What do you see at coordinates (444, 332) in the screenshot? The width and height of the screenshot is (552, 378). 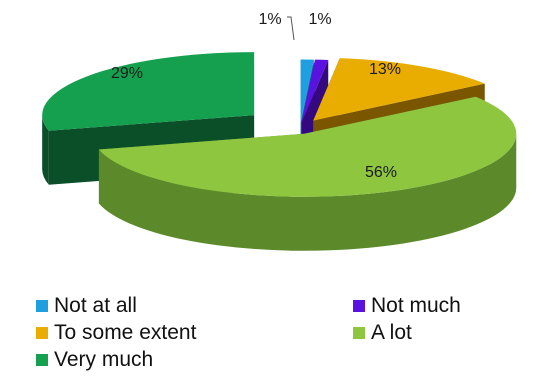 I see `legend-item-a-lot: A lot` at bounding box center [444, 332].